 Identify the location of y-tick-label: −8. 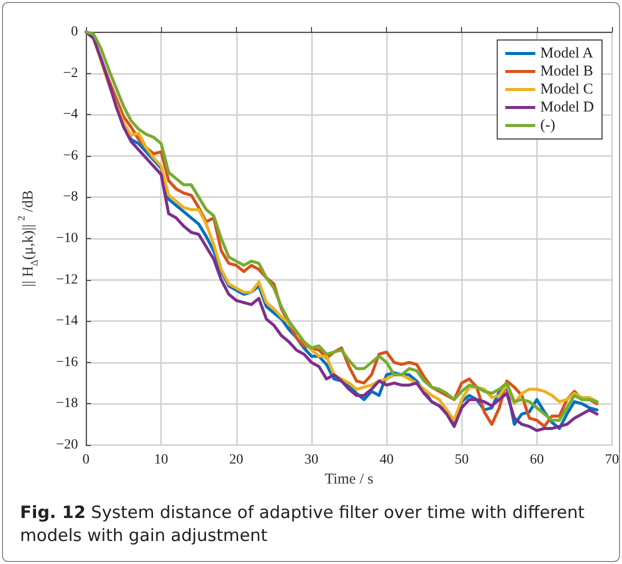
(70, 197).